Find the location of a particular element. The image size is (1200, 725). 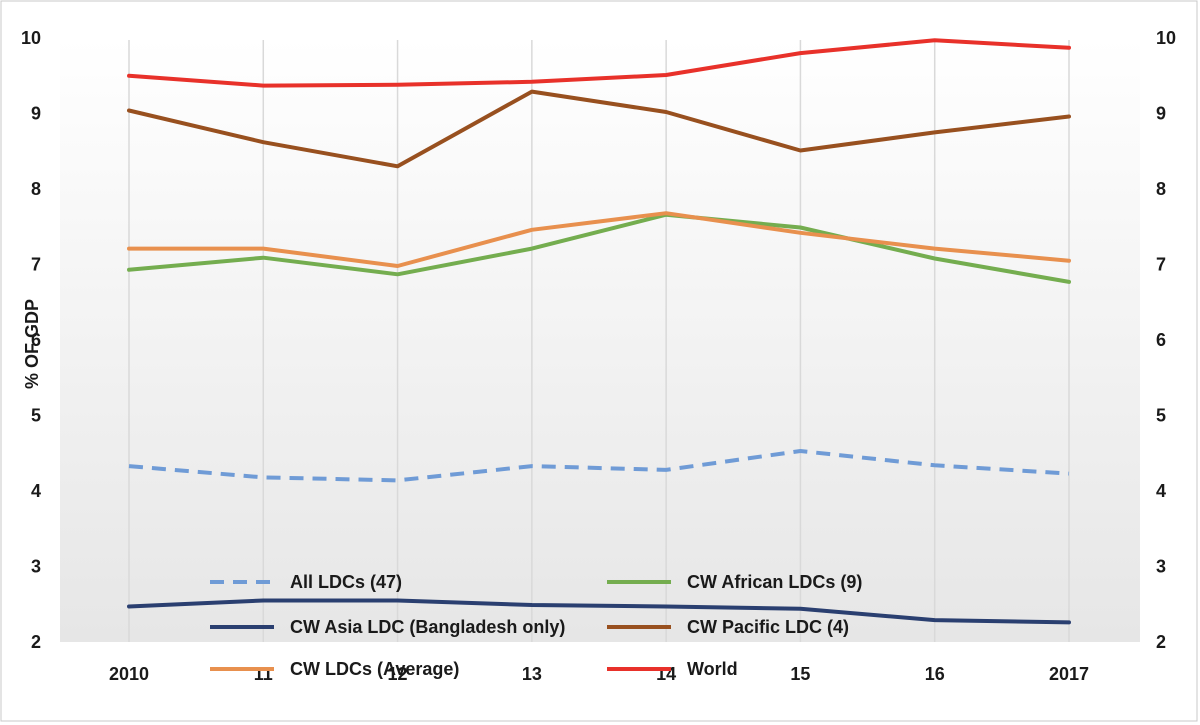

y-tick-right-label: 7 is located at coordinates (1161, 265).